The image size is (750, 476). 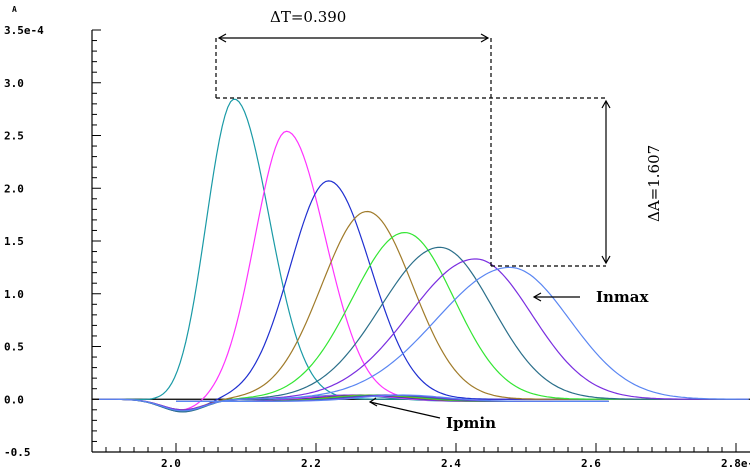 What do you see at coordinates (485, 38) in the screenshot?
I see `delta-t-arrowhead-right` at bounding box center [485, 38].